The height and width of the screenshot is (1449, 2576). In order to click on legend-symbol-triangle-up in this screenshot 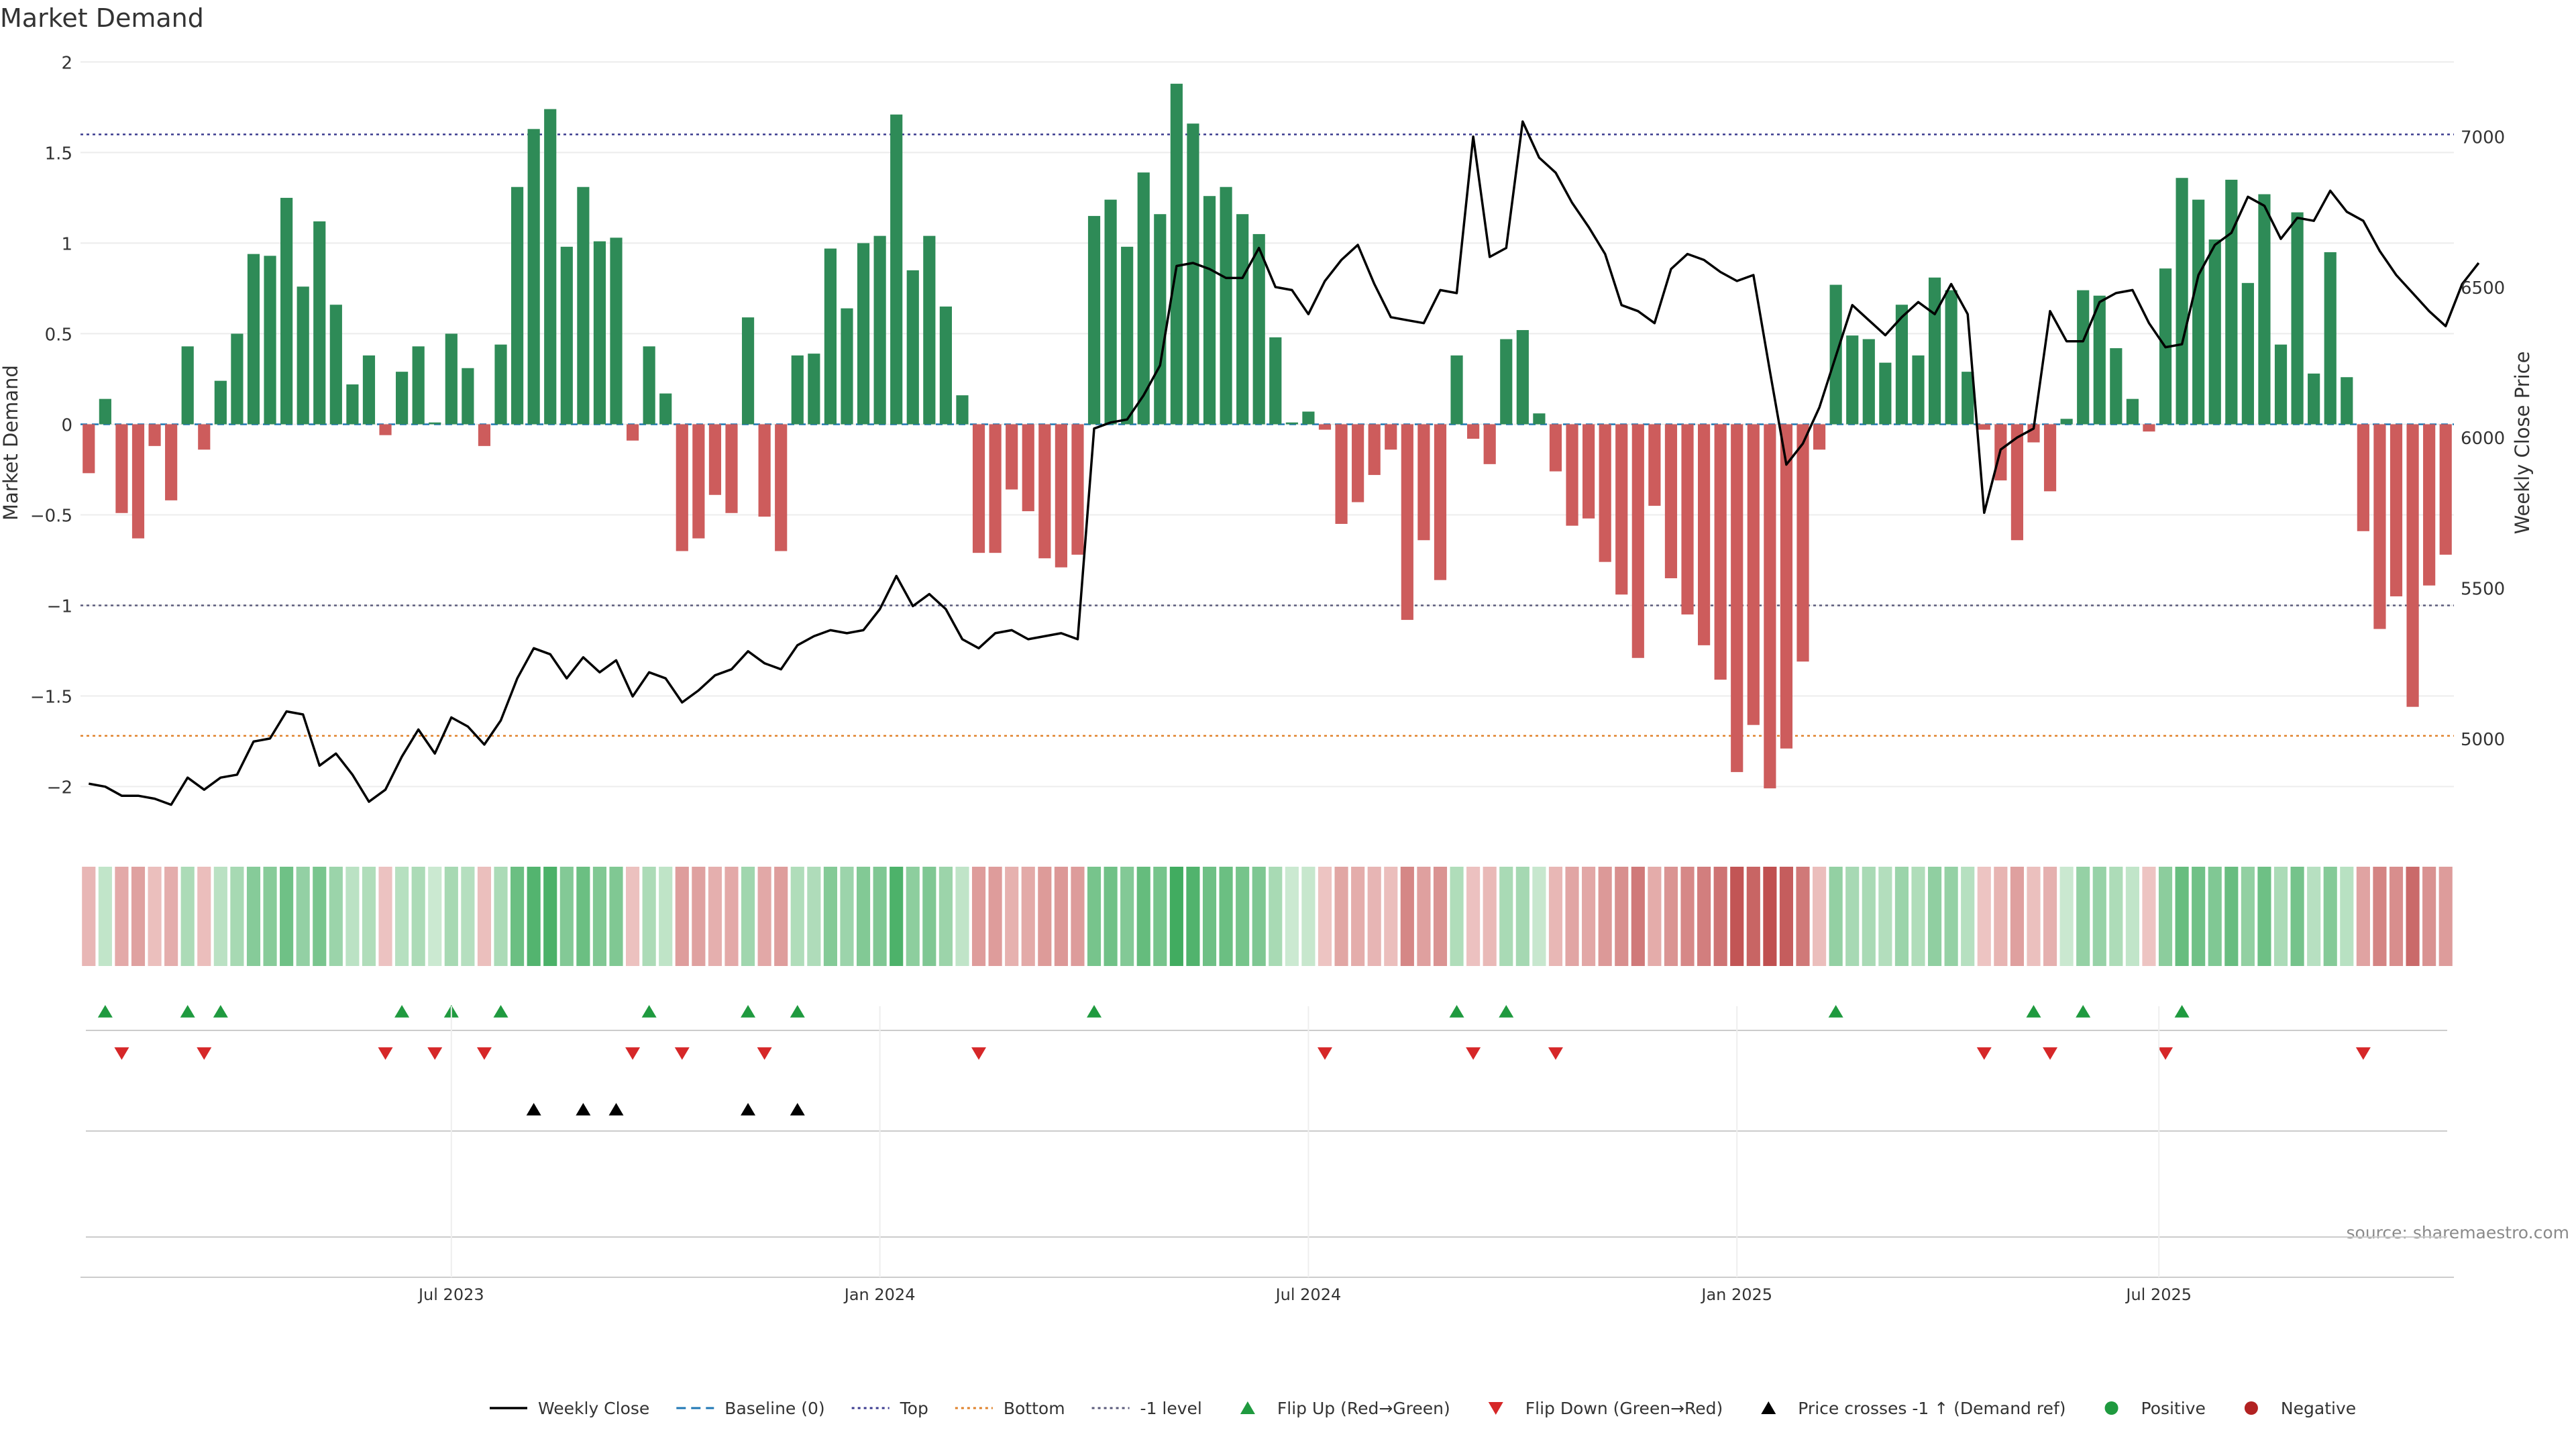, I will do `click(1247, 1407)`.